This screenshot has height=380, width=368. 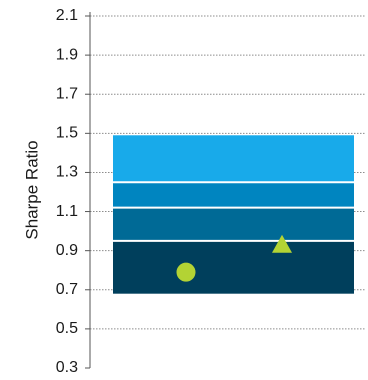 I want to click on y-tick-label: 0.3, so click(x=67, y=367).